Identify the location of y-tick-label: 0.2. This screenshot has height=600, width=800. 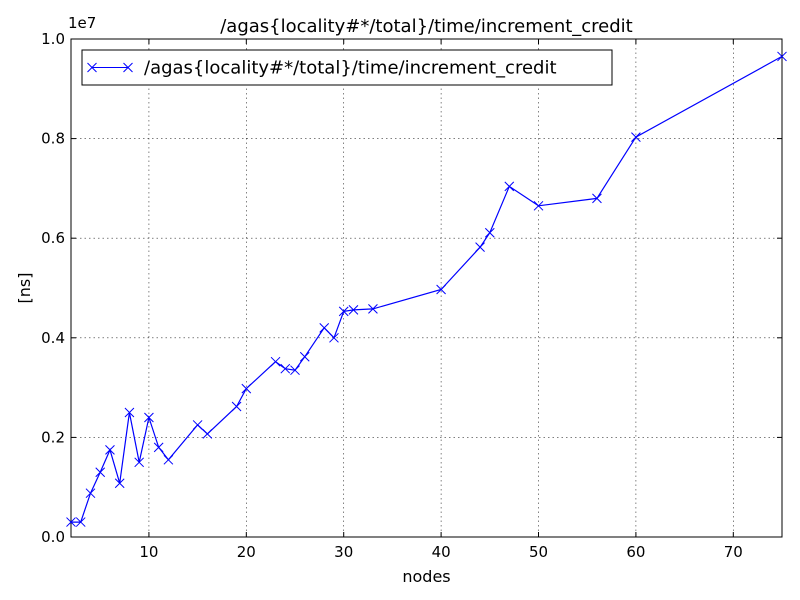
(53, 437).